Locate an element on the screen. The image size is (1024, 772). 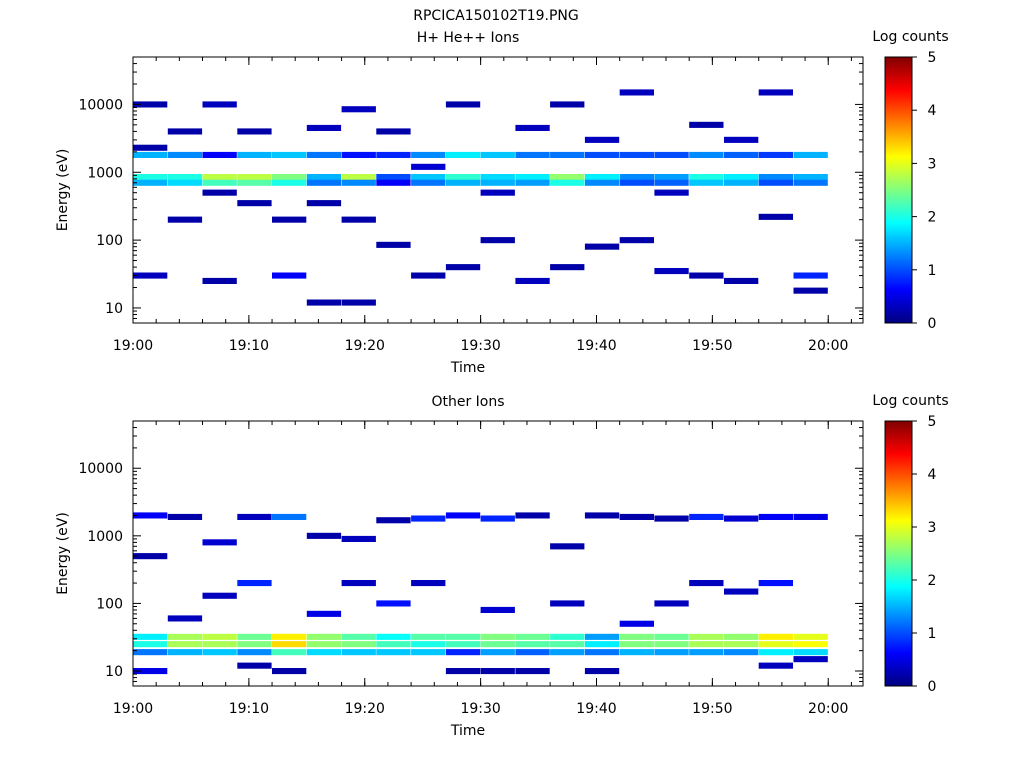
x-axis-label: Time is located at coordinates (467, 368).